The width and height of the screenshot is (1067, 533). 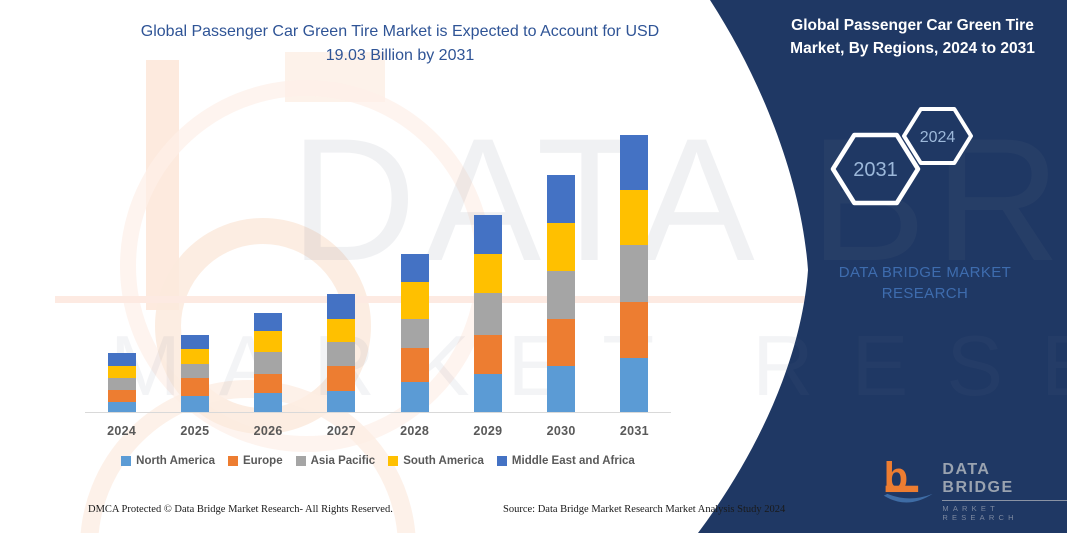 I want to click on hexagon-badge-2024, so click(x=937, y=136).